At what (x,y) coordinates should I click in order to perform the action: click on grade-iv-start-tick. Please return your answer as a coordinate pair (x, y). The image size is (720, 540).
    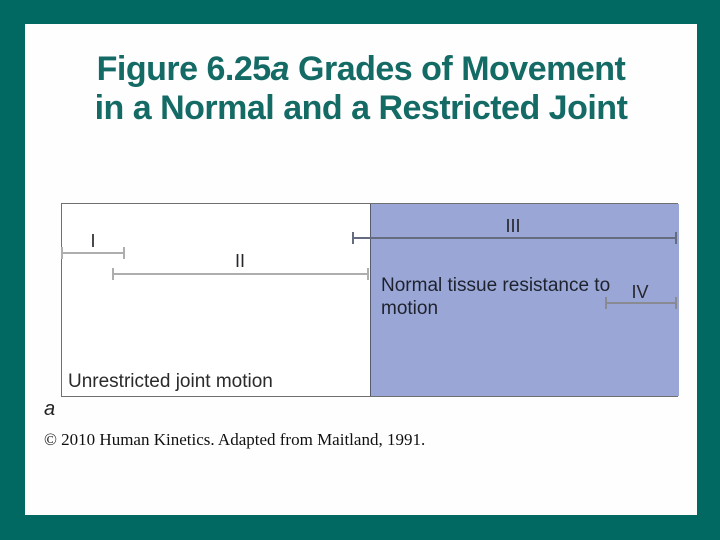
    Looking at the image, I should click on (606, 303).